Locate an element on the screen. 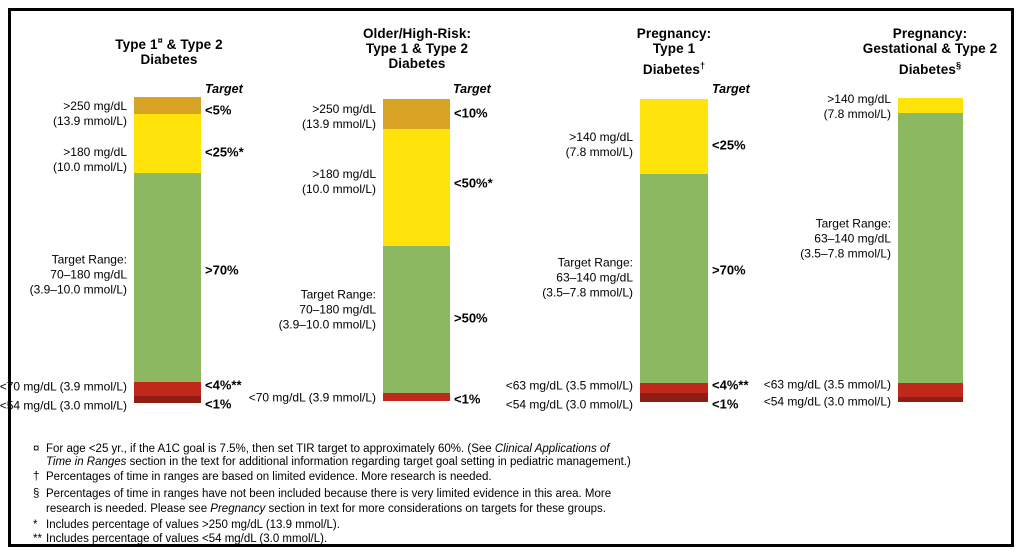  range-label-line: (10.0 mmol/L) is located at coordinates (338, 189).